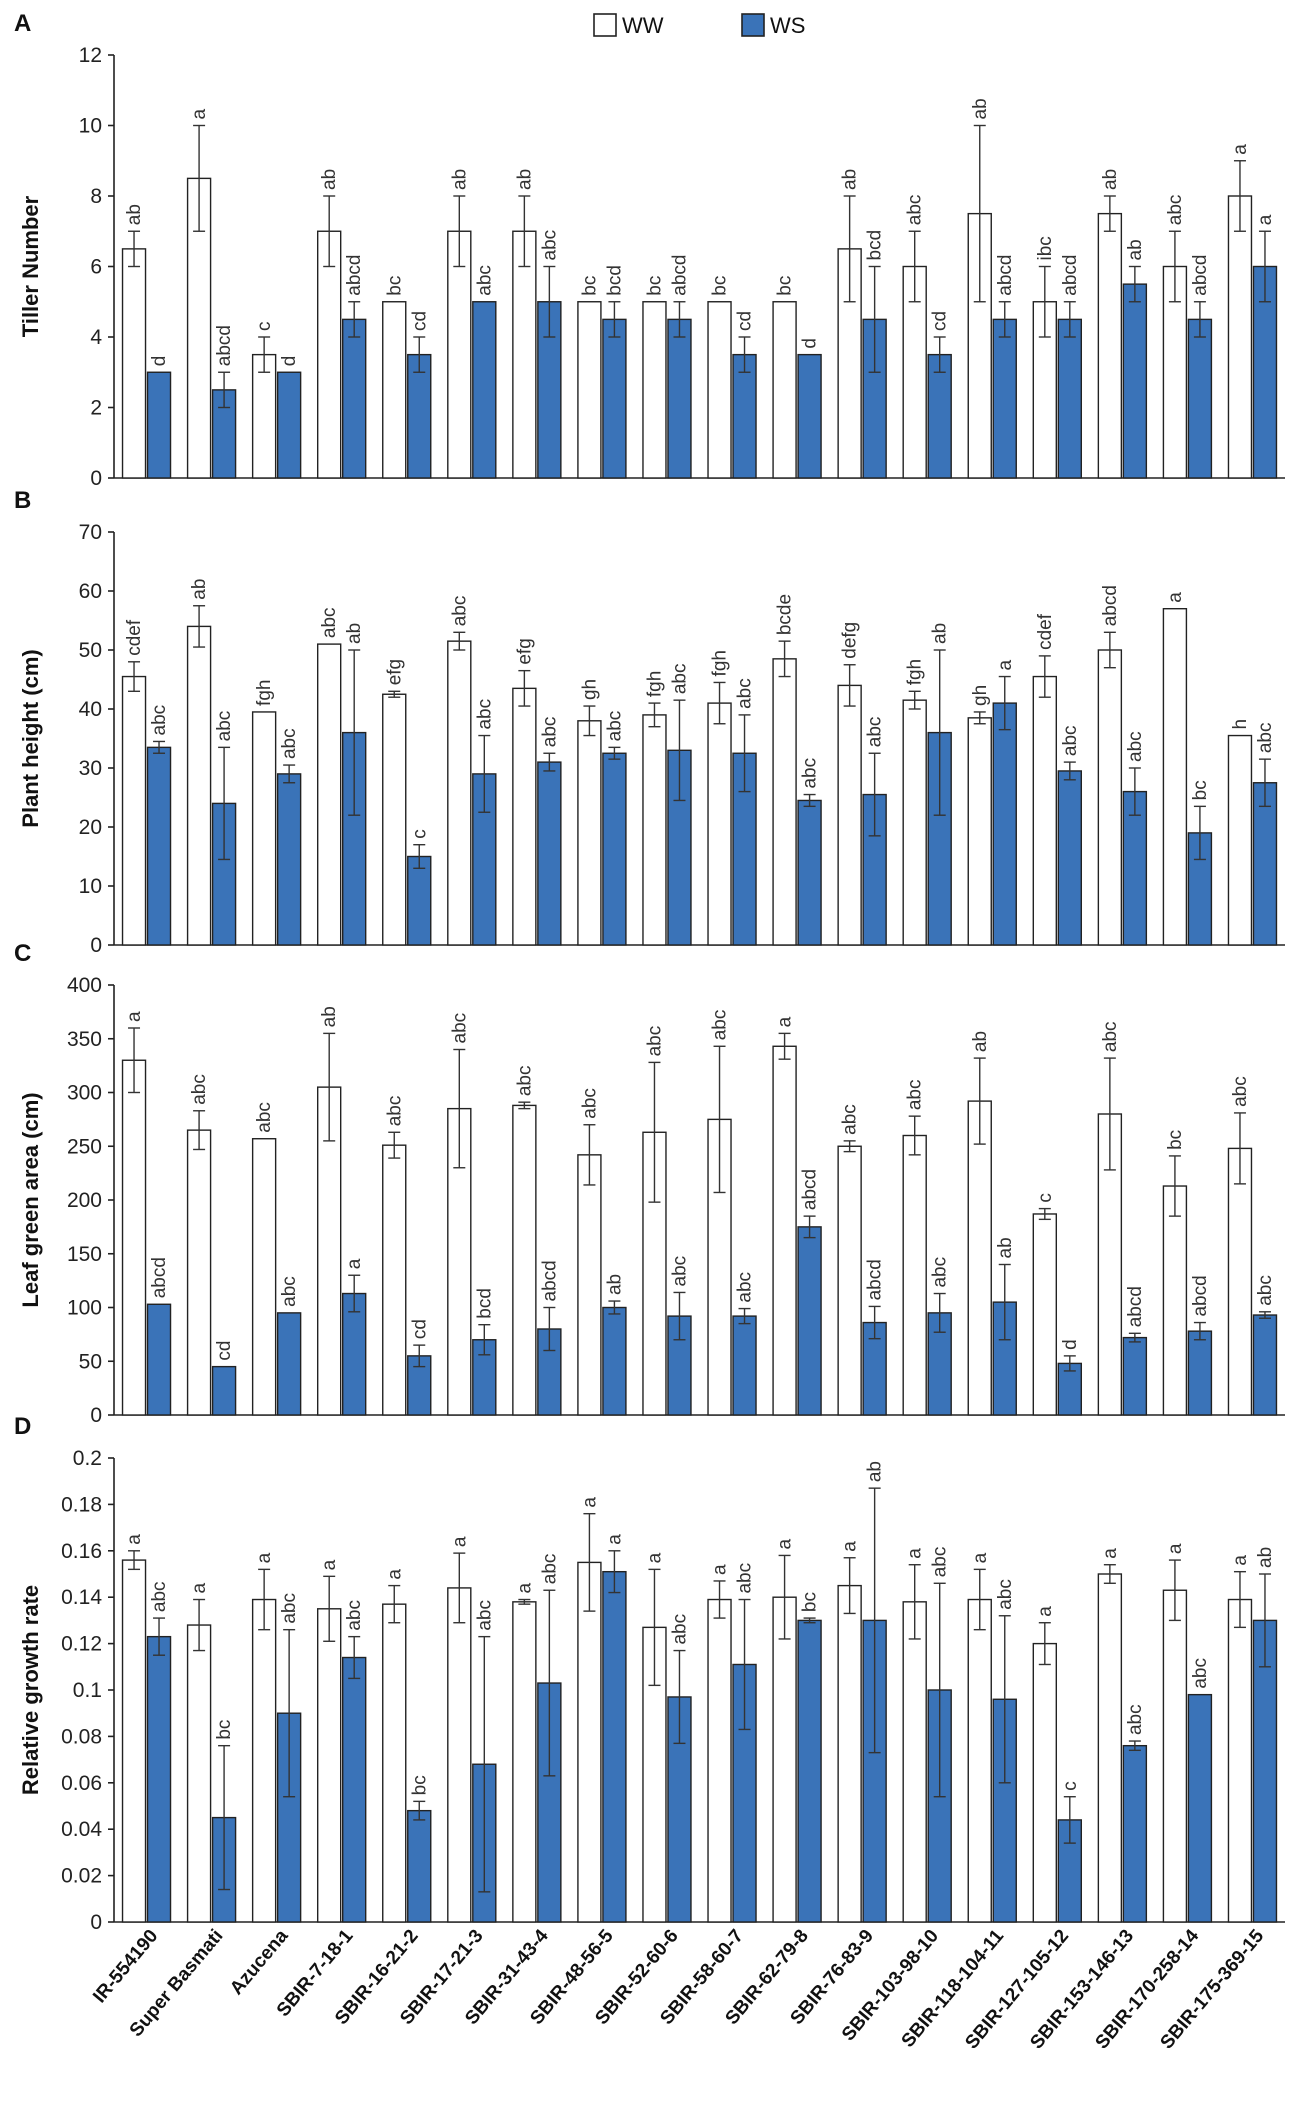 The width and height of the screenshot is (1299, 2123). What do you see at coordinates (850, 640) in the screenshot?
I see `significance-letter: defg` at bounding box center [850, 640].